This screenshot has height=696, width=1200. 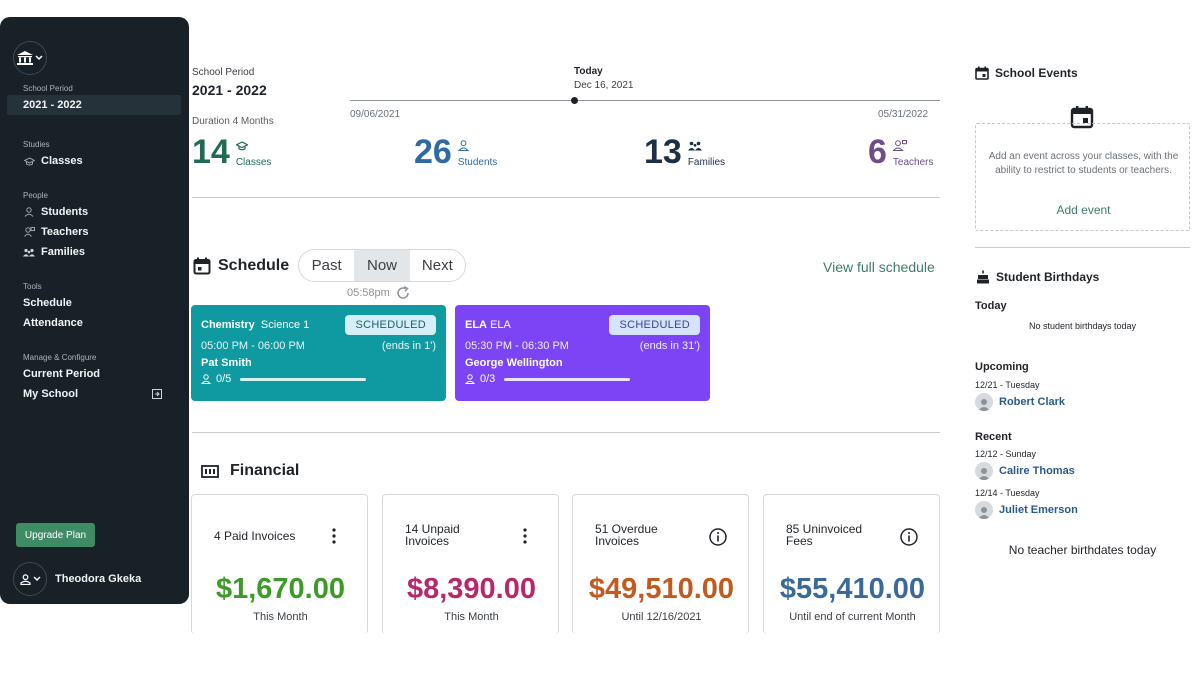 What do you see at coordinates (94, 105) in the screenshot?
I see `sidebar-item-school-period: 2021 - 2022` at bounding box center [94, 105].